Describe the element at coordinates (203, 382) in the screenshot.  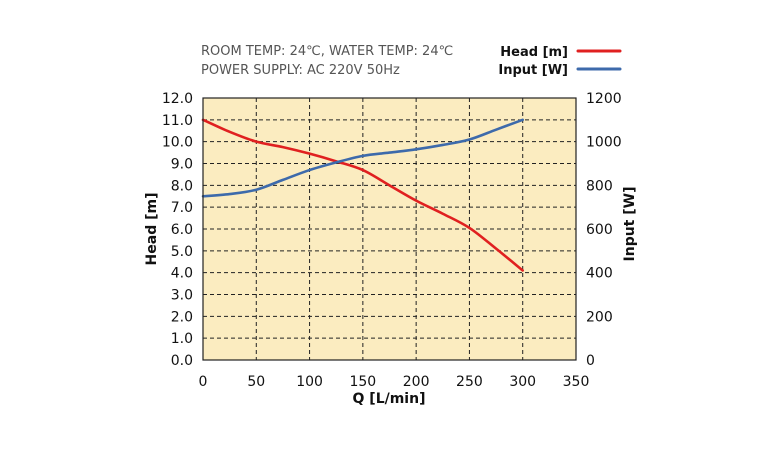
I see `x-tick-label: 0` at that location.